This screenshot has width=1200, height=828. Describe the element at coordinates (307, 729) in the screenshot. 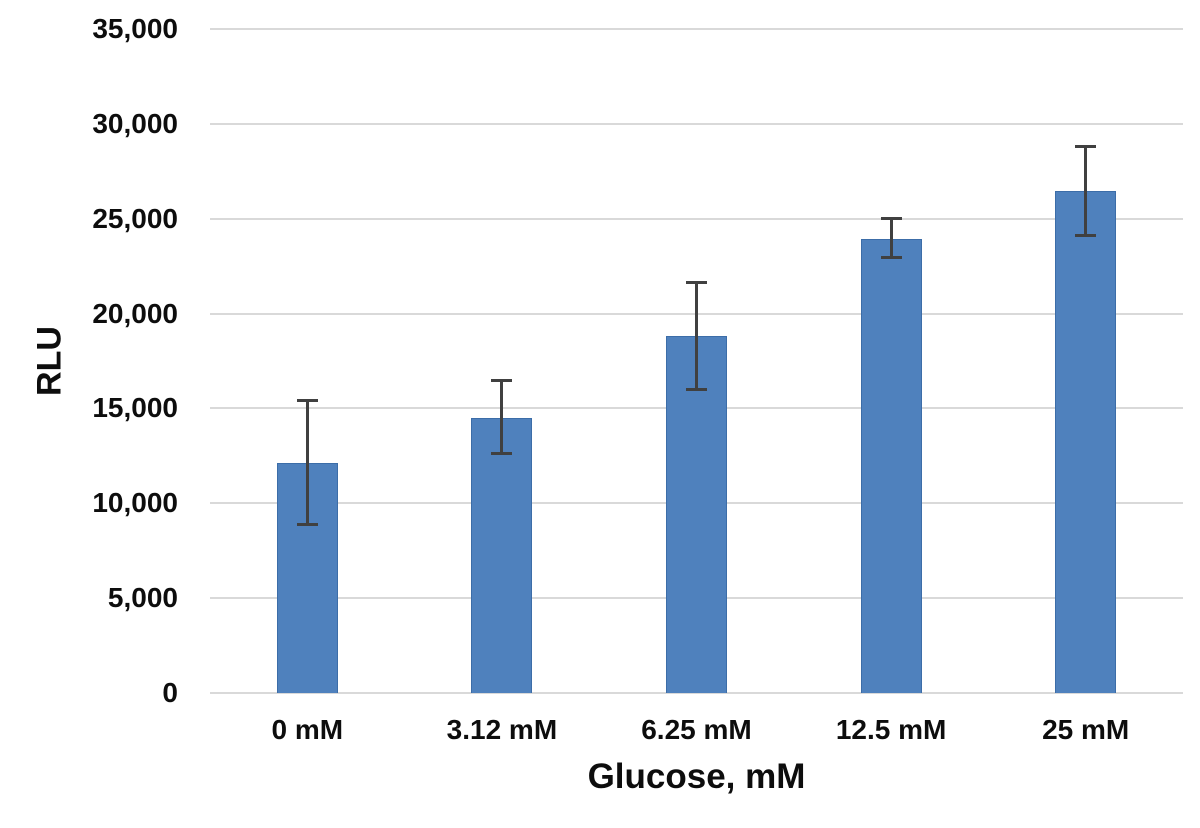

I see `x-tick-label: 0 mM` at that location.